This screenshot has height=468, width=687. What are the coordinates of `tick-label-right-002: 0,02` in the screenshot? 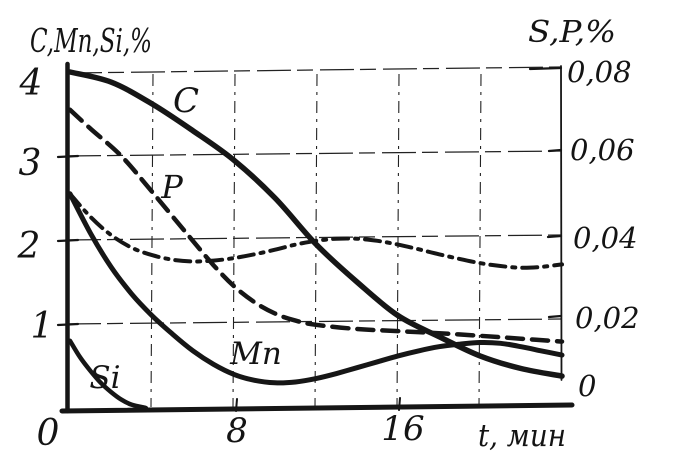 It's located at (607, 318).